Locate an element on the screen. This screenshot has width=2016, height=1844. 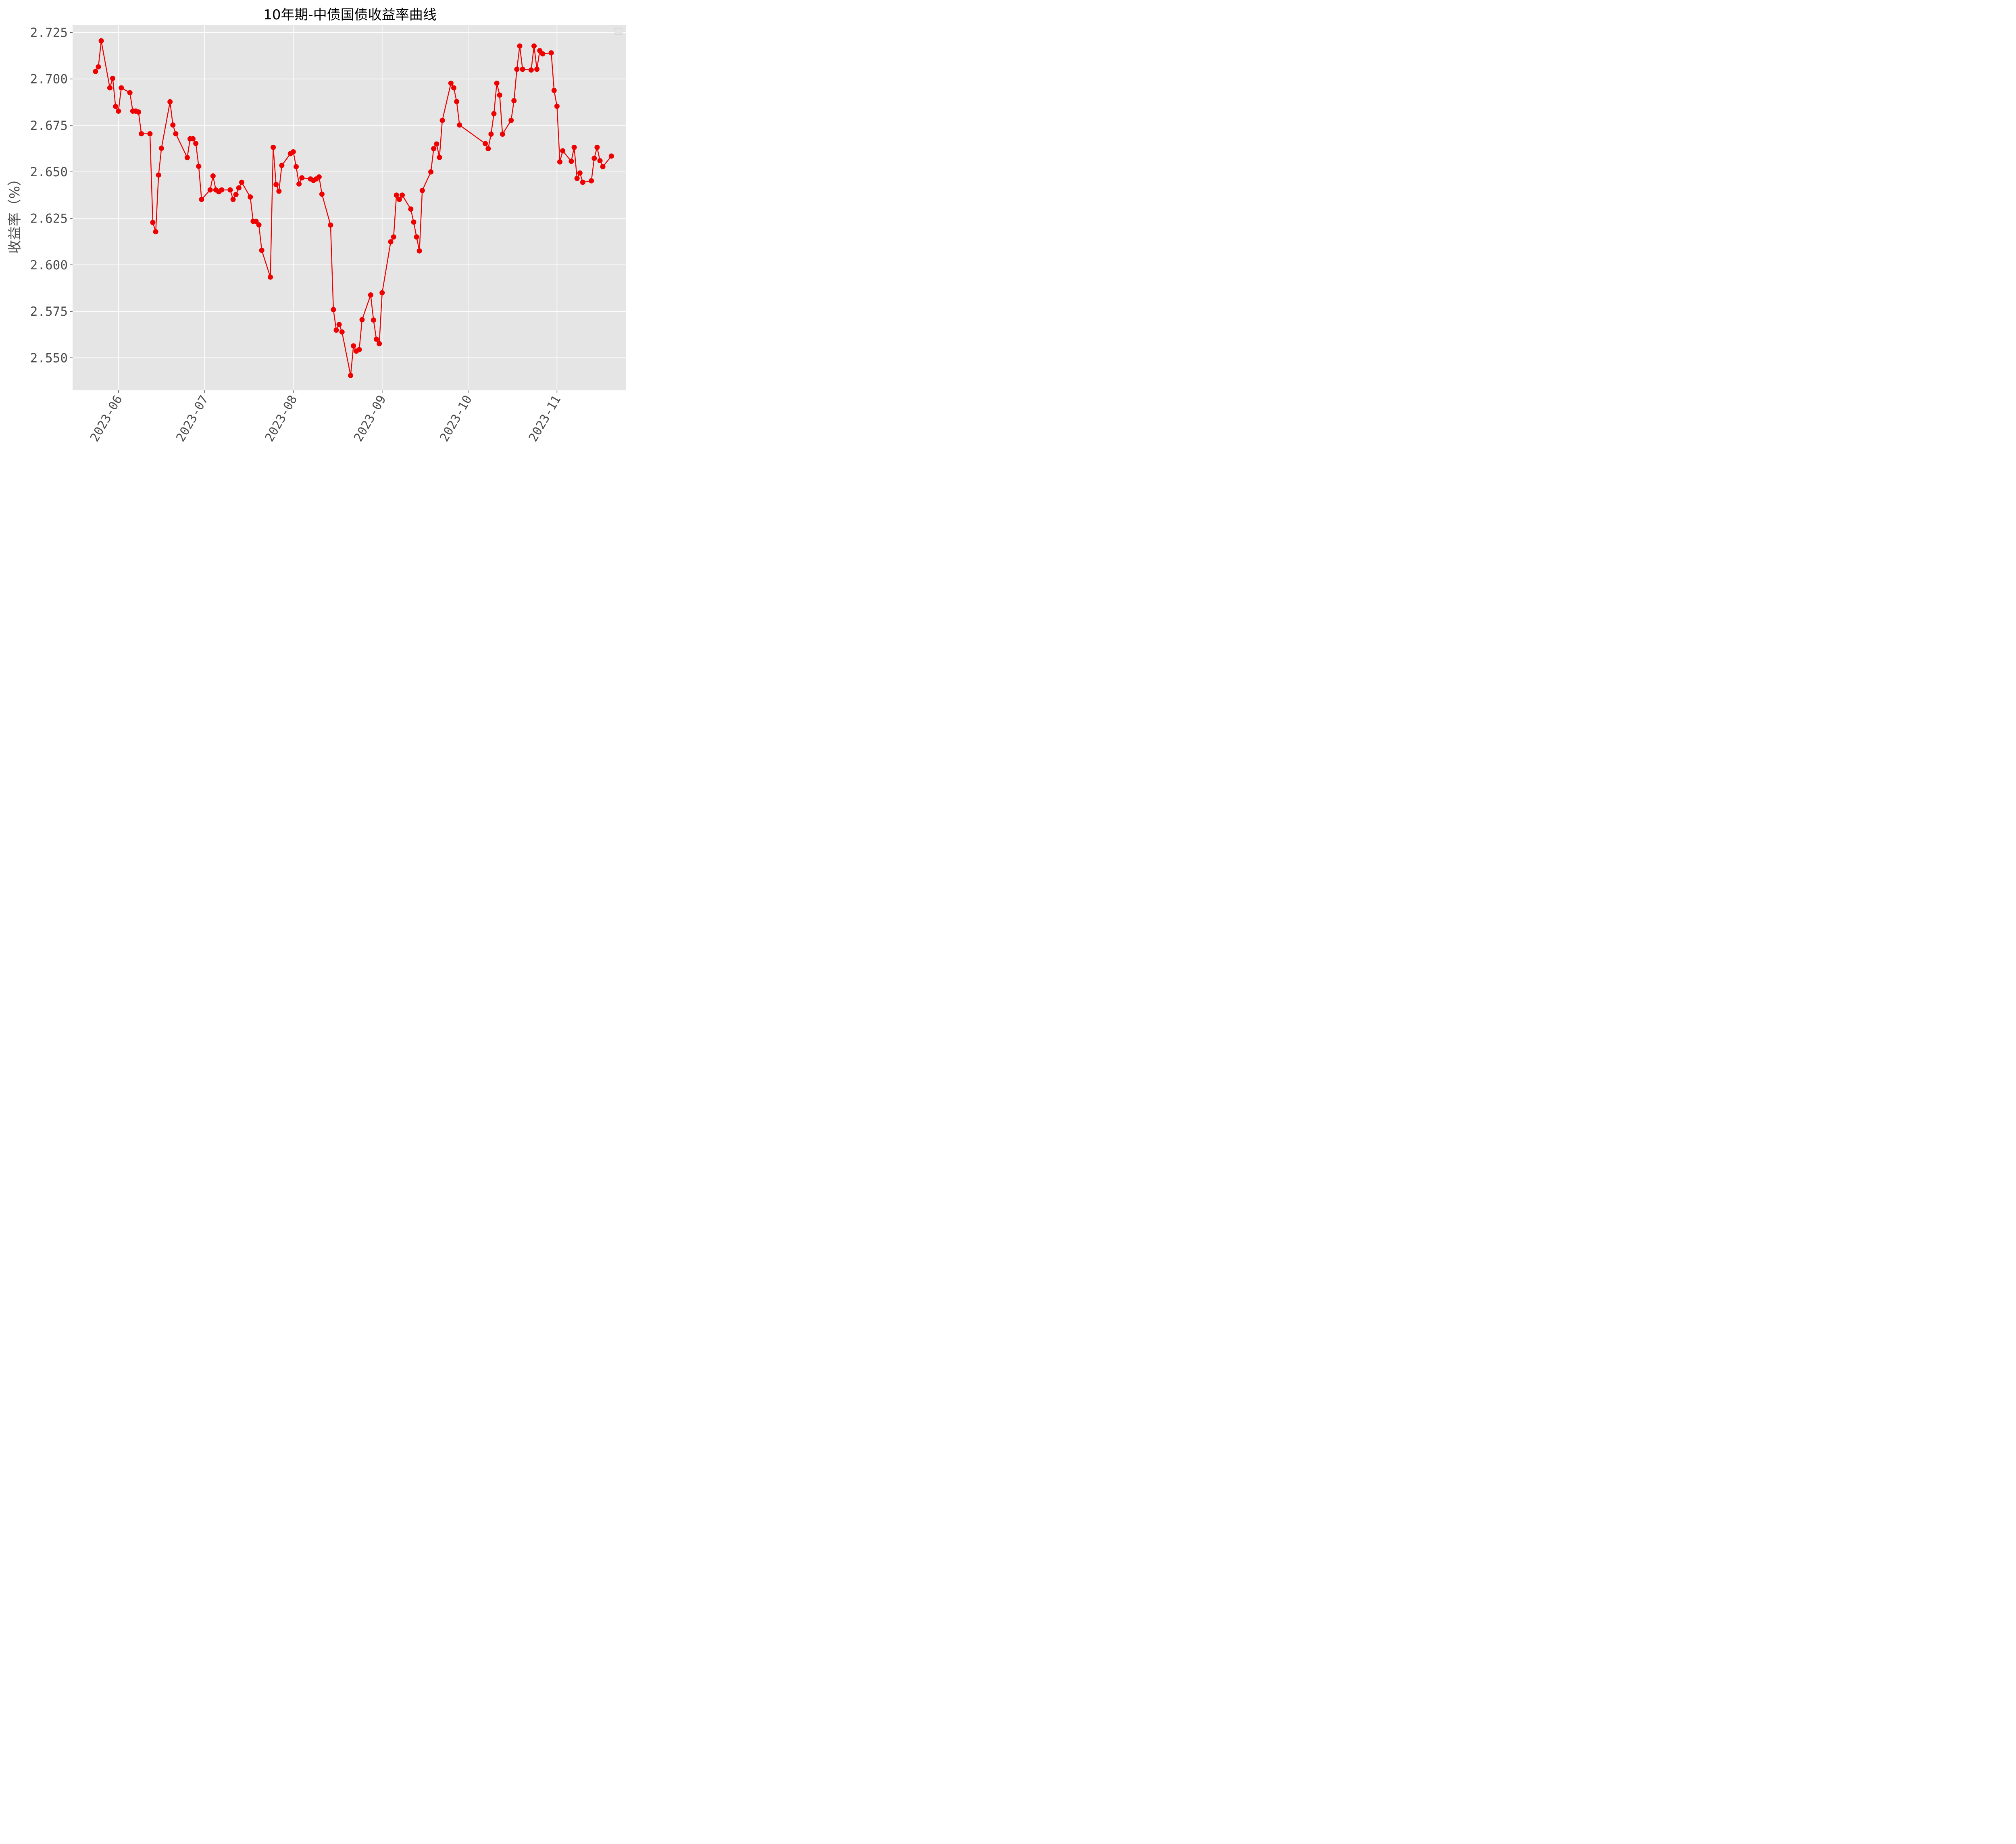
y-axis-label: 收益率（%） is located at coordinates (15, 213).